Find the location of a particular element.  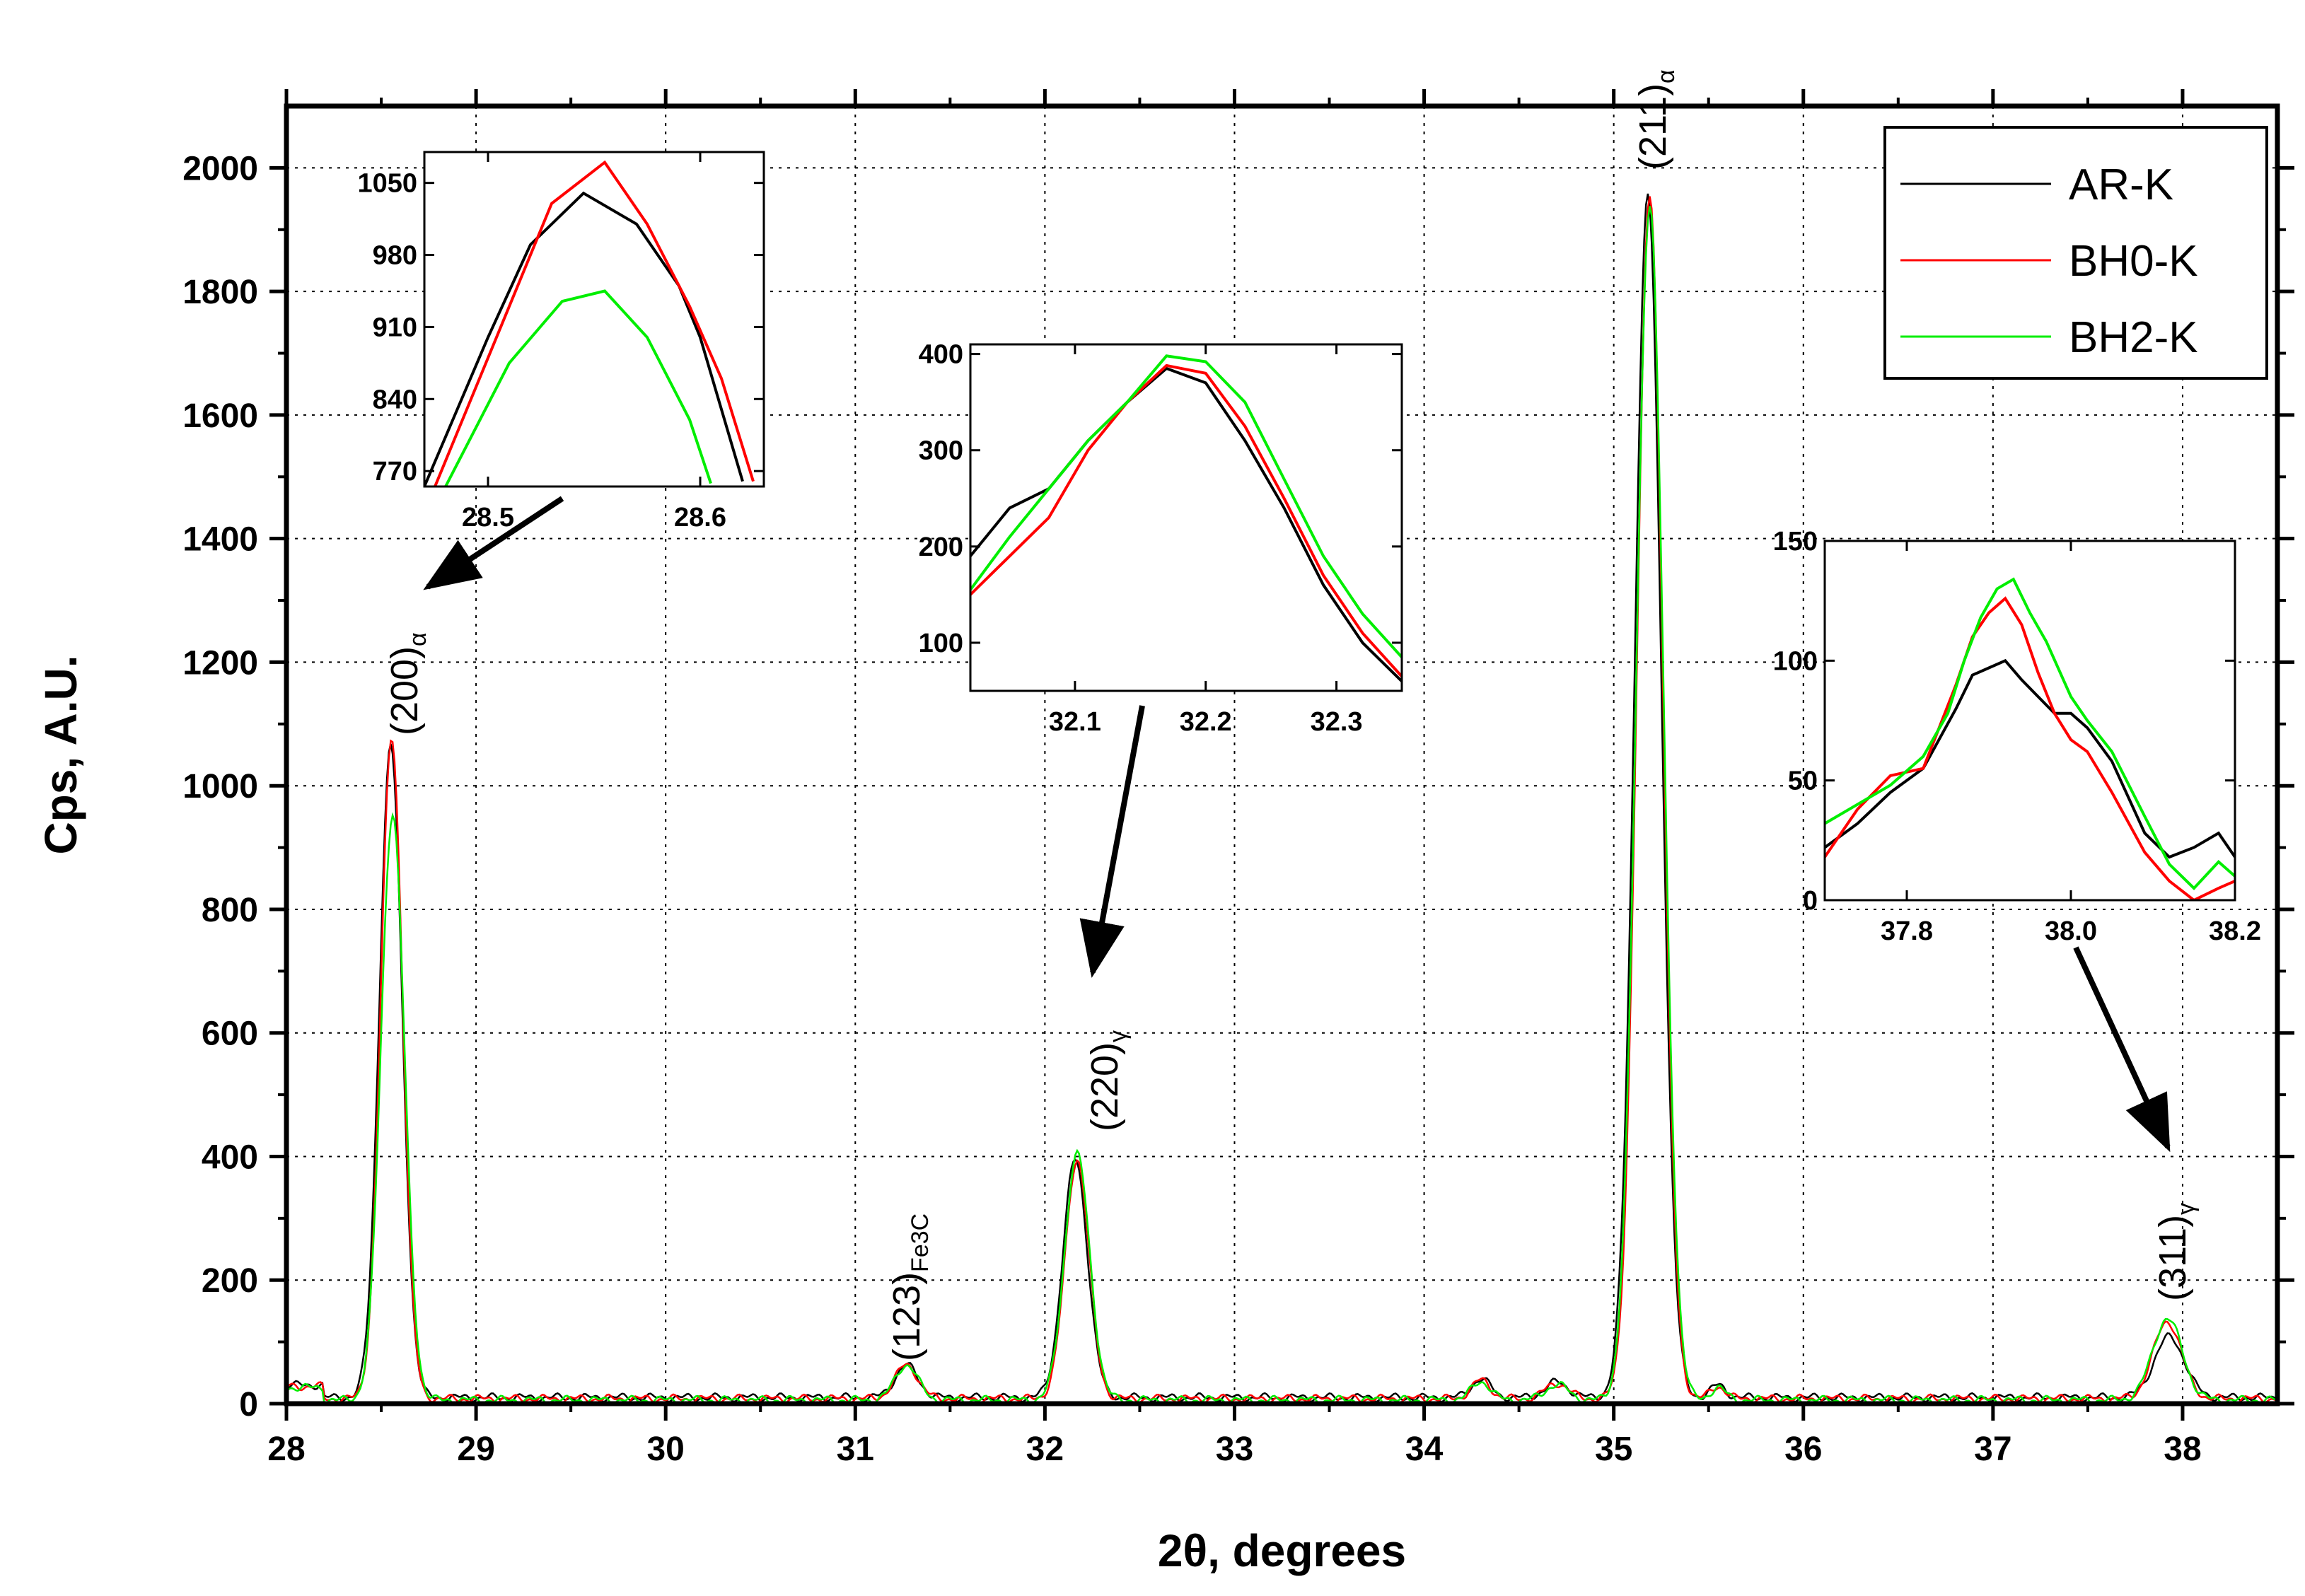

inset-y-tick-label: 910 is located at coordinates (395, 327).